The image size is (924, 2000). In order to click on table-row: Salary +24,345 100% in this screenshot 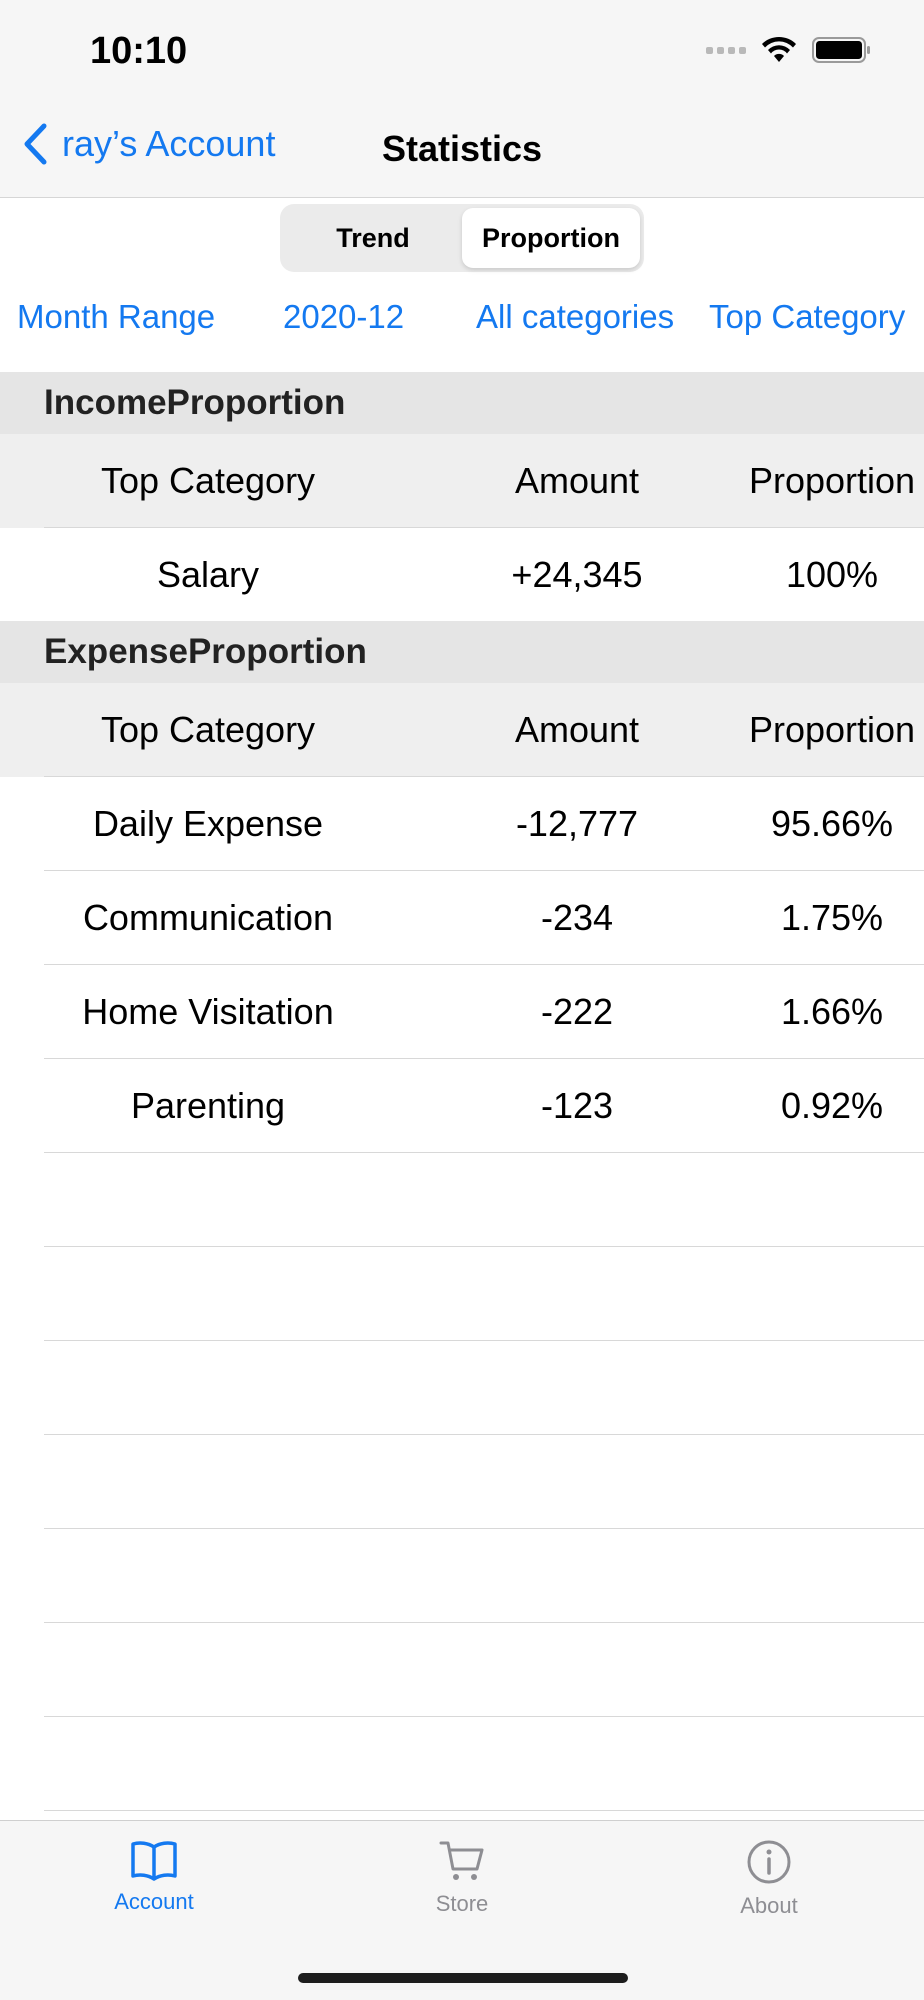, I will do `click(462, 575)`.